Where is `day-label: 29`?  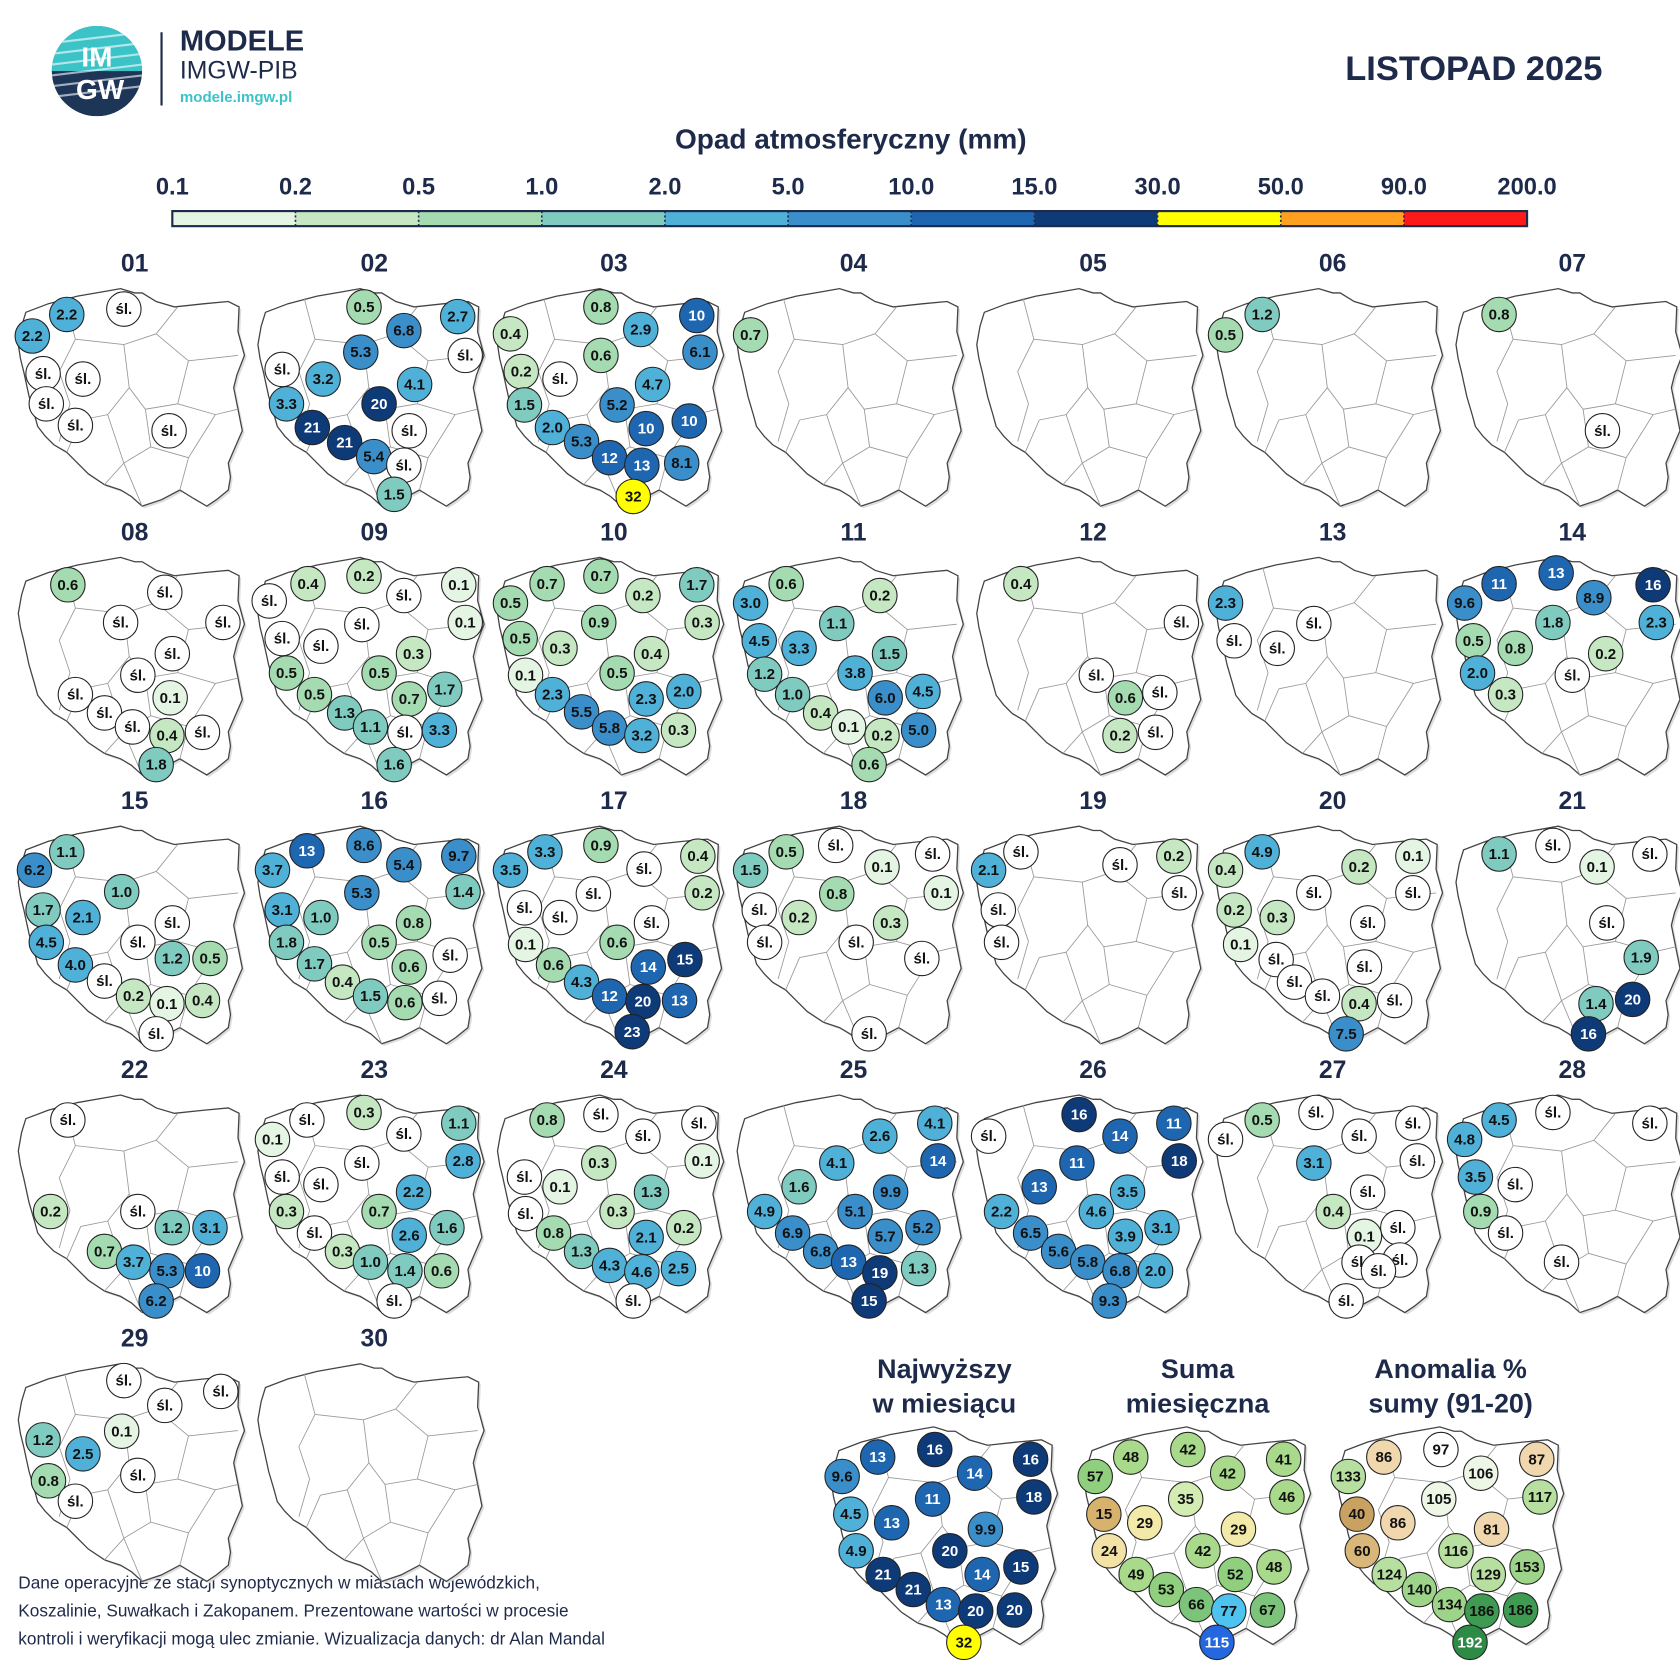
day-label: 29 is located at coordinates (135, 1339).